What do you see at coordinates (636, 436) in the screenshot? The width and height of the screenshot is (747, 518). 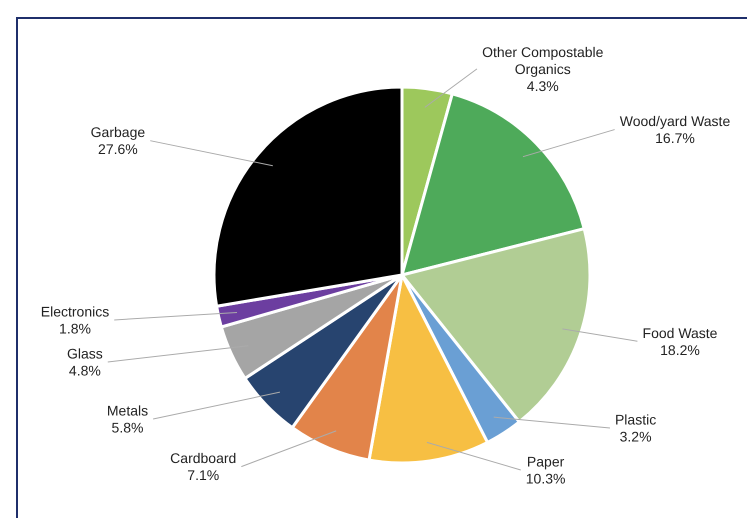 I see `data-label: 3.2%` at bounding box center [636, 436].